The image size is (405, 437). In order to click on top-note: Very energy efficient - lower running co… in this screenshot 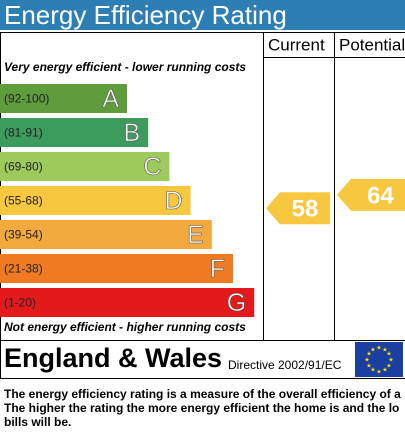, I will do `click(125, 67)`.